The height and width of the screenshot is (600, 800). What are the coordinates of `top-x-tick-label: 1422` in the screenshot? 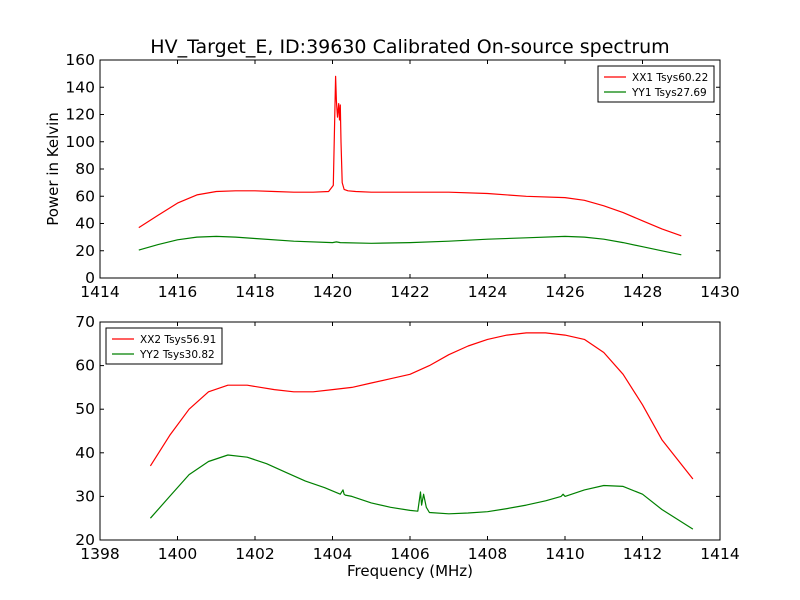 It's located at (409, 292).